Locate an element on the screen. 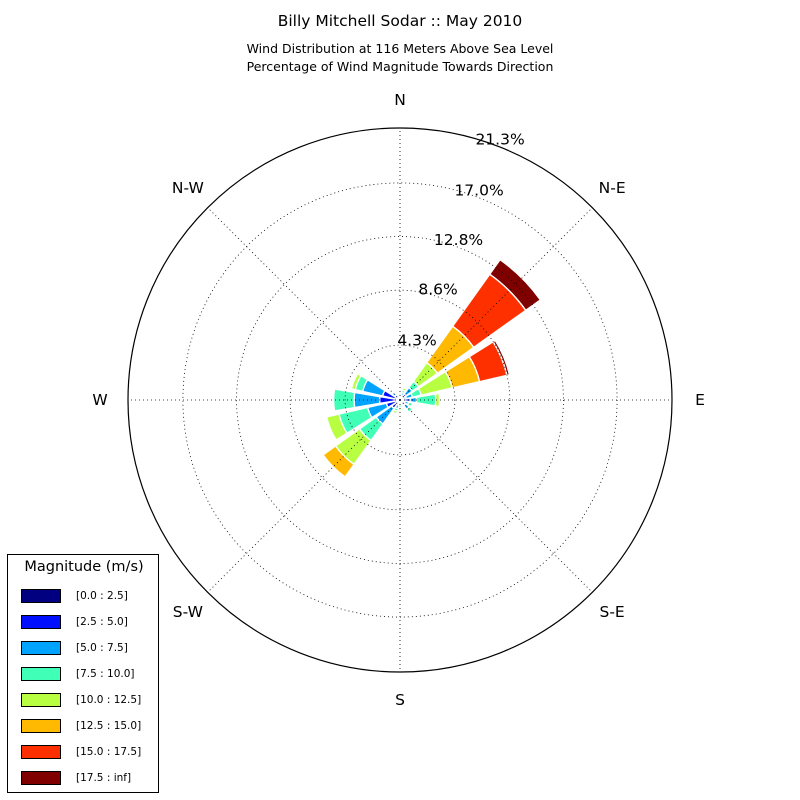 This screenshot has width=800, height=800. legend-item: [10.0 : 12.5] is located at coordinates (81, 700).